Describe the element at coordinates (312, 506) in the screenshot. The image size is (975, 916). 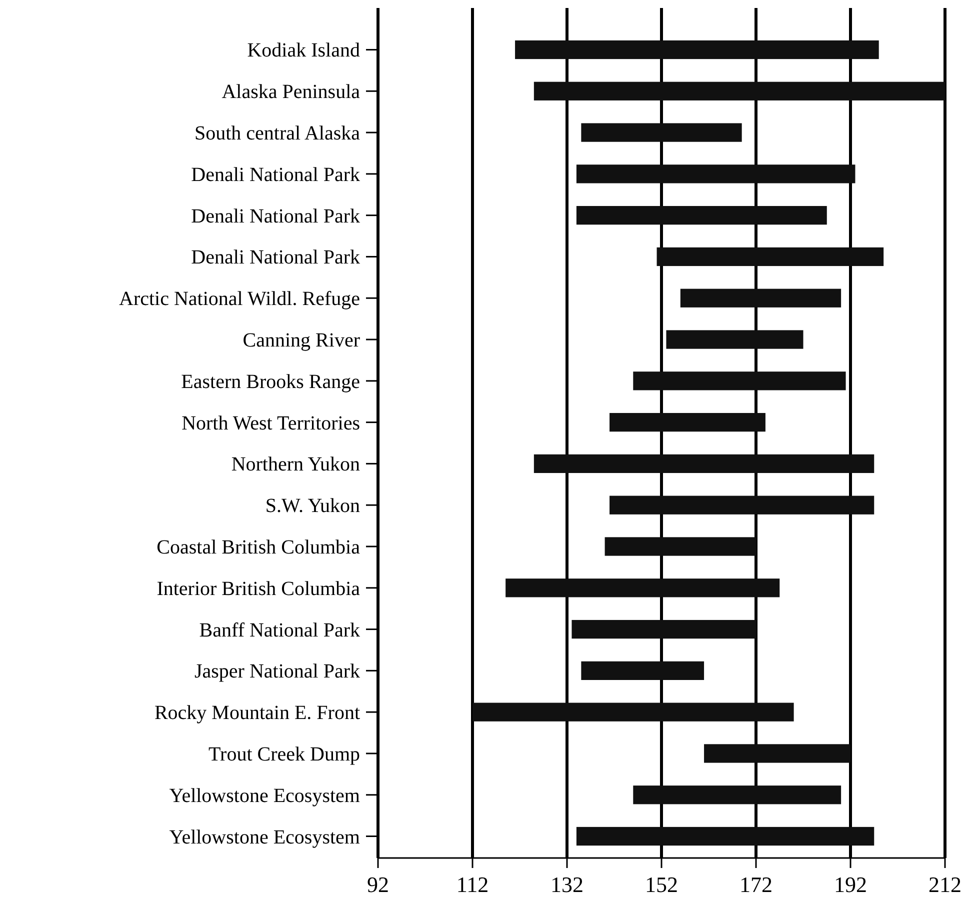
I see `y-tick-label: S.W. Yukon` at that location.